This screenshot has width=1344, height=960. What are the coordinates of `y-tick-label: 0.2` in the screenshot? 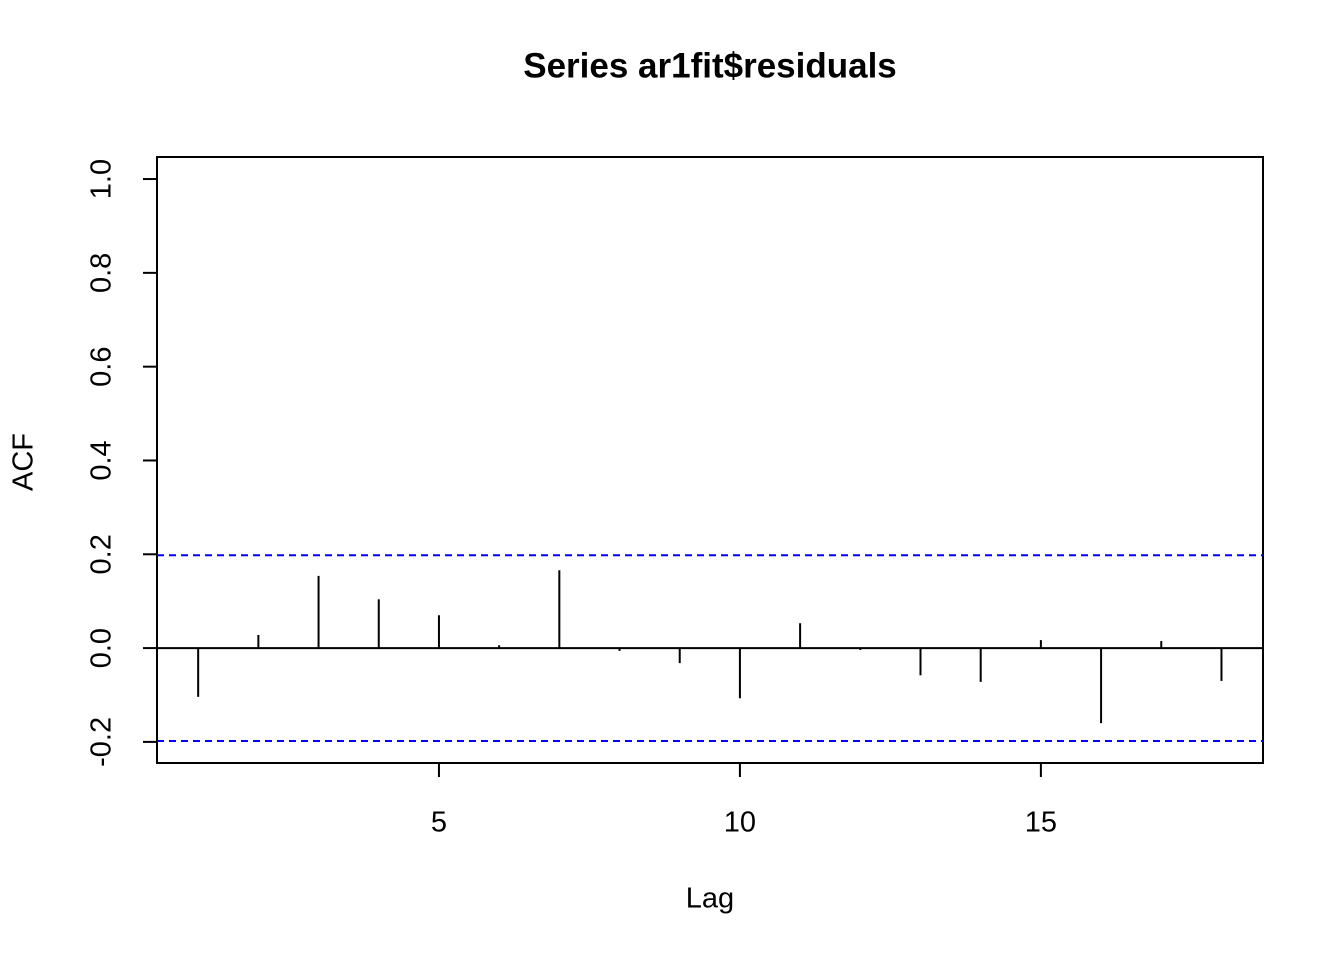 It's located at (102, 554).